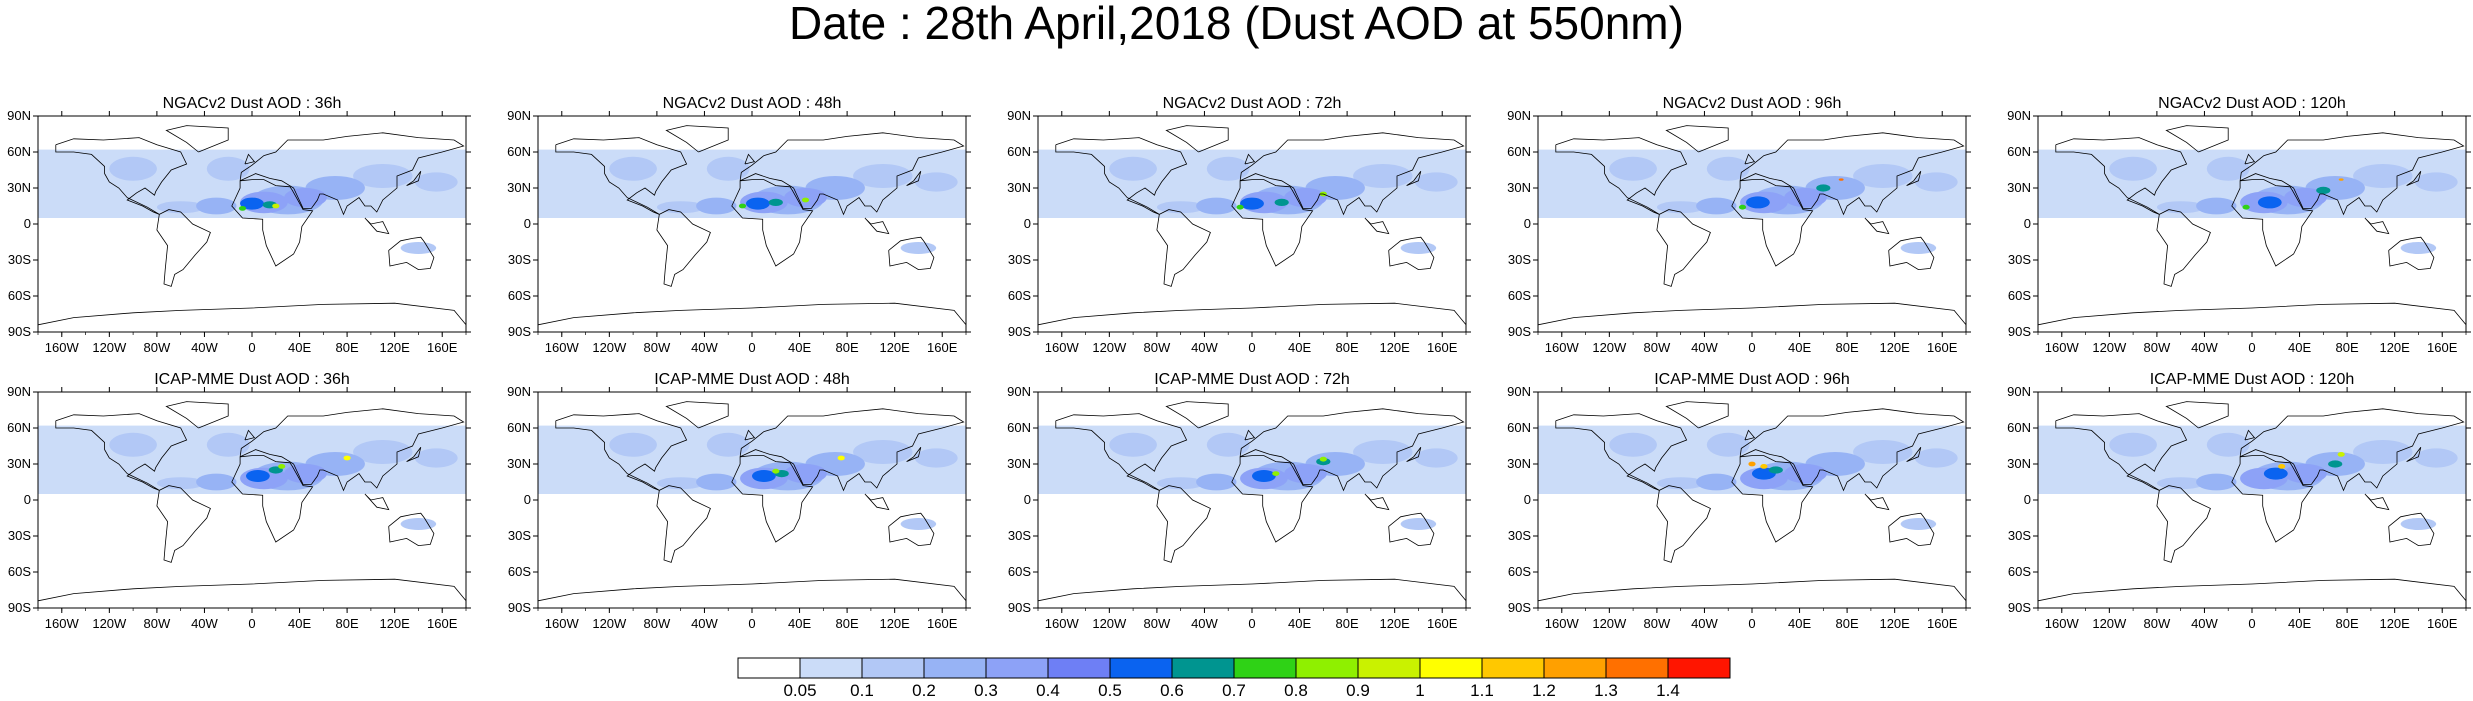  I want to click on lon-tick-label: 160W, so click(1562, 623).